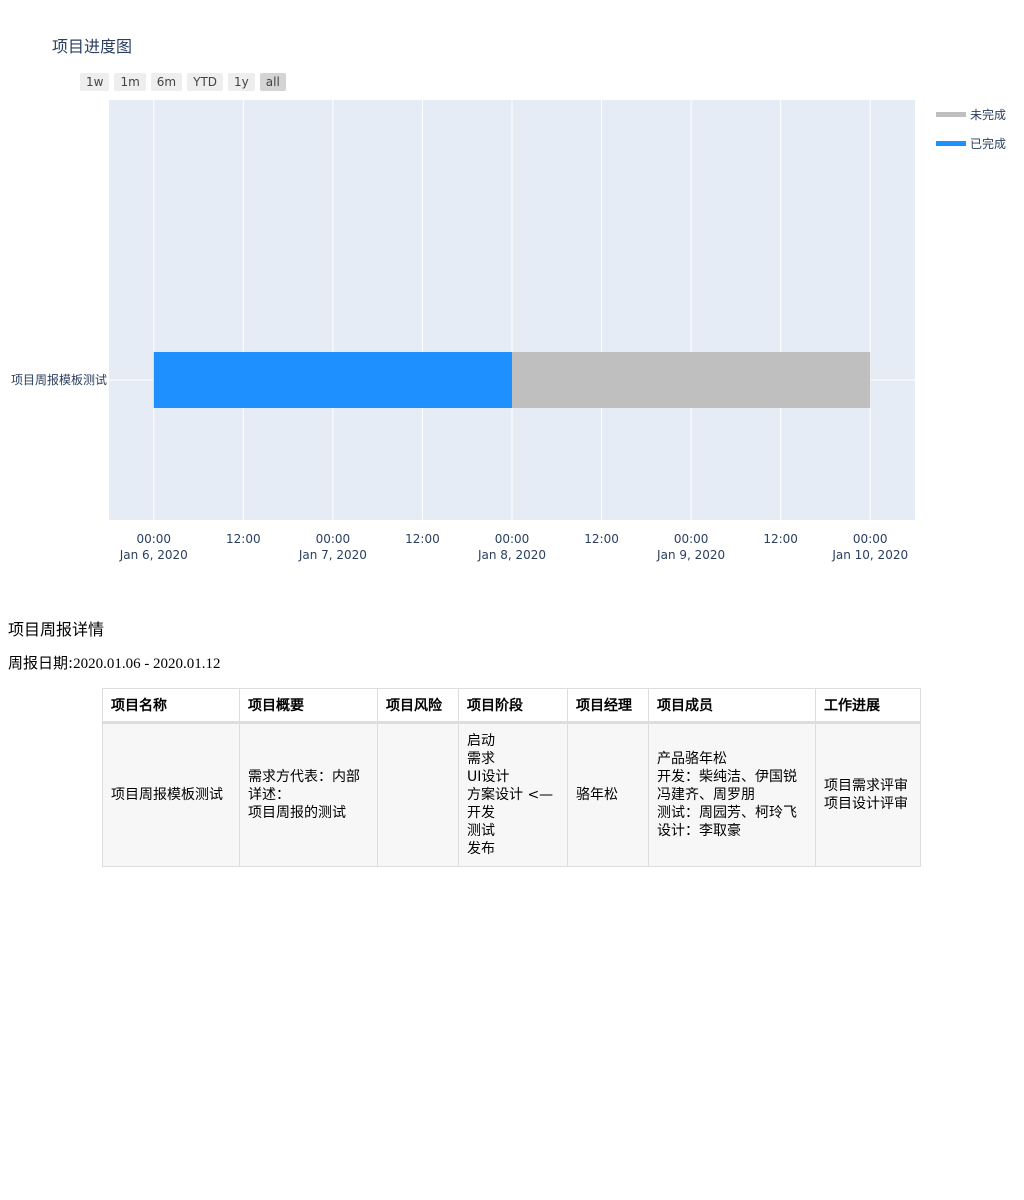  Describe the element at coordinates (488, 777) in the screenshot. I see `stage-line: UI设计` at that location.